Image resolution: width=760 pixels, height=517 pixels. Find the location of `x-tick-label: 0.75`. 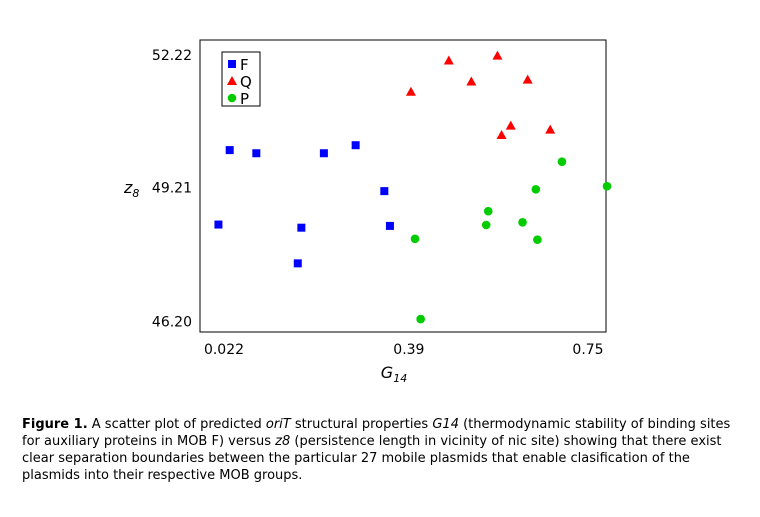

x-tick-label: 0.75 is located at coordinates (587, 350).